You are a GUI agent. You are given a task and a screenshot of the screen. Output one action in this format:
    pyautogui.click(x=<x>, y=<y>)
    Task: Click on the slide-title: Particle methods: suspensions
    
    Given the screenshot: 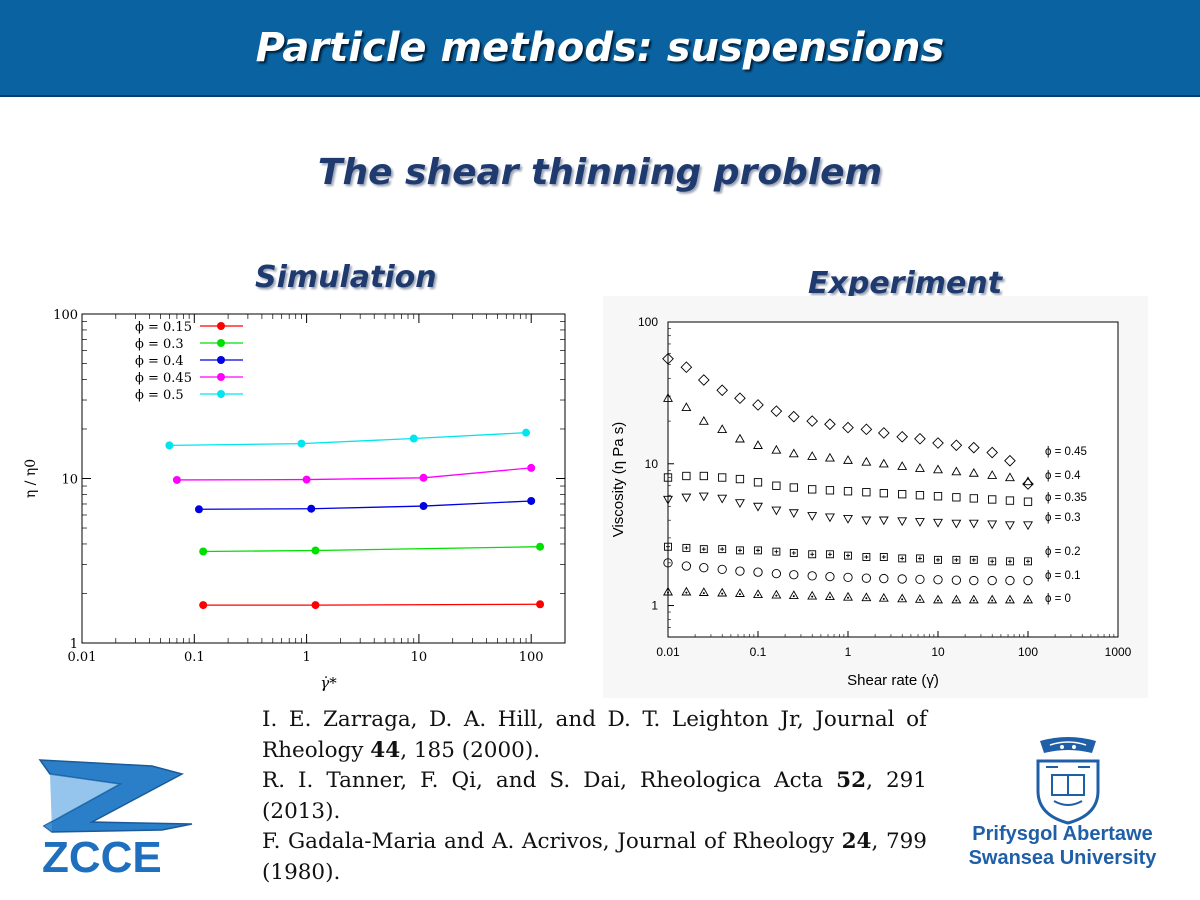 What is the action you would take?
    pyautogui.click(x=600, y=48)
    